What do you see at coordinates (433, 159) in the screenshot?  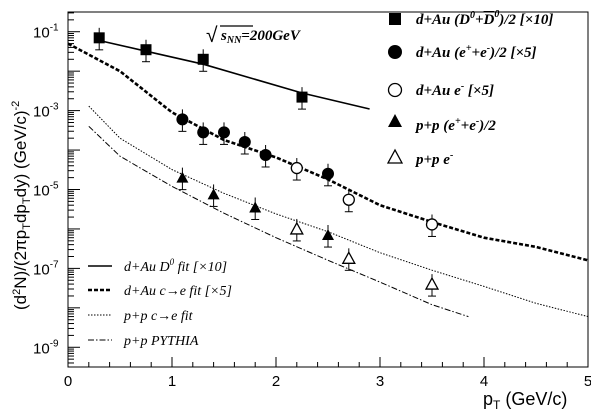 I see `legend-label-pp-em: p+p e-` at bounding box center [433, 159].